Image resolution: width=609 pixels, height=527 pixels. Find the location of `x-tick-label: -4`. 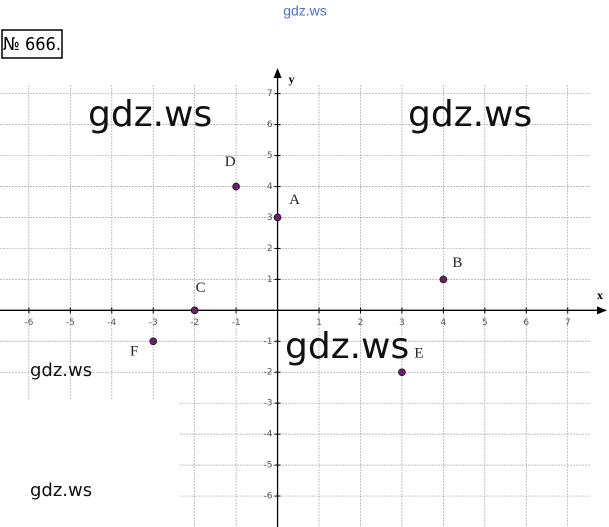

x-tick-label: -4 is located at coordinates (111, 323).